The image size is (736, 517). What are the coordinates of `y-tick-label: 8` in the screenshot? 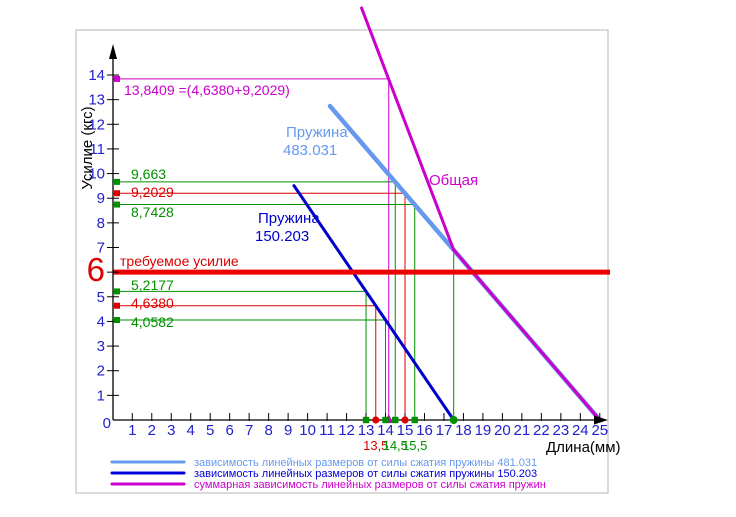 It's located at (101, 223).